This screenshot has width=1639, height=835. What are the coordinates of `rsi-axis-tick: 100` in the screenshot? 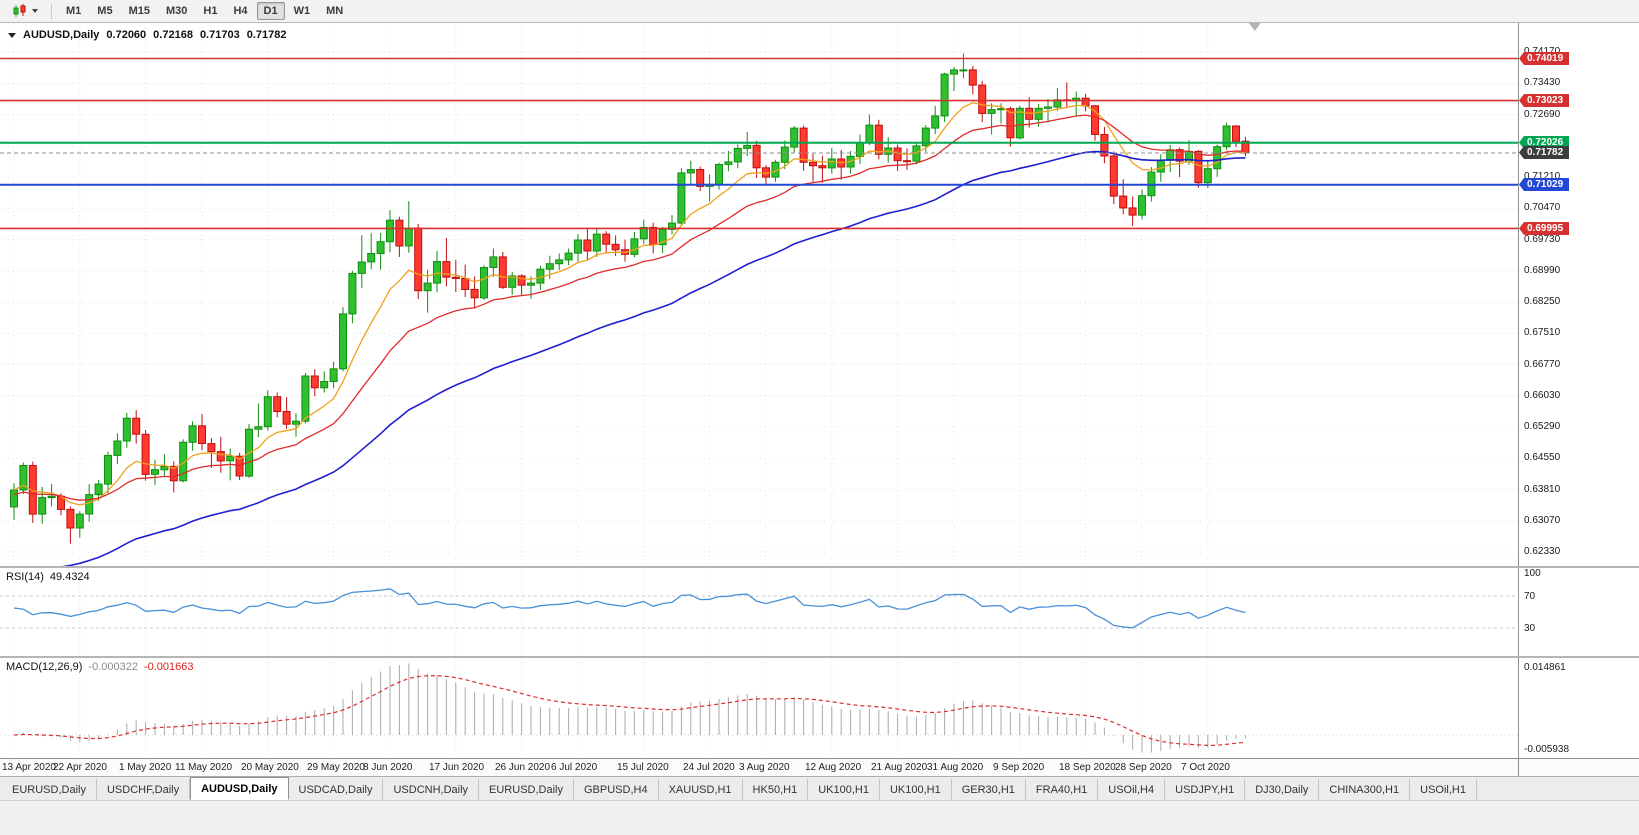 It's located at (1532, 573).